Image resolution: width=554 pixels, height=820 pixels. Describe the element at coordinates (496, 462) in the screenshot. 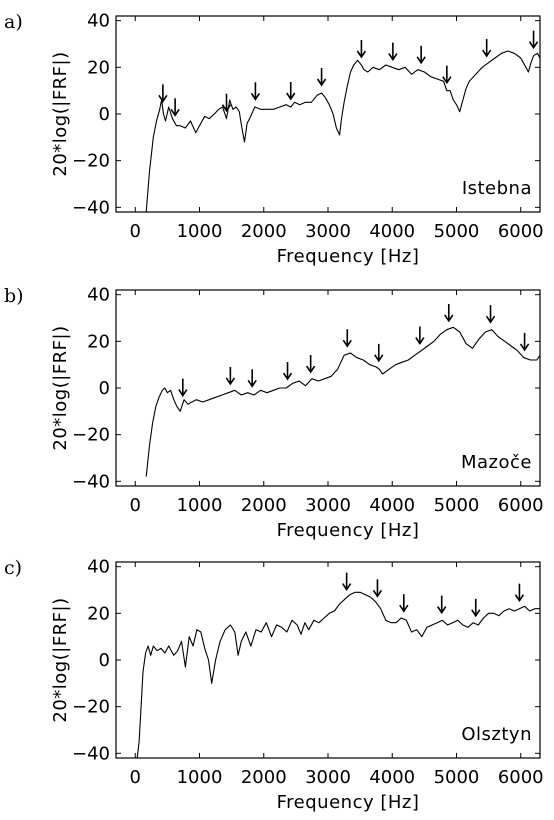

I see `site-label: Mazoče` at that location.